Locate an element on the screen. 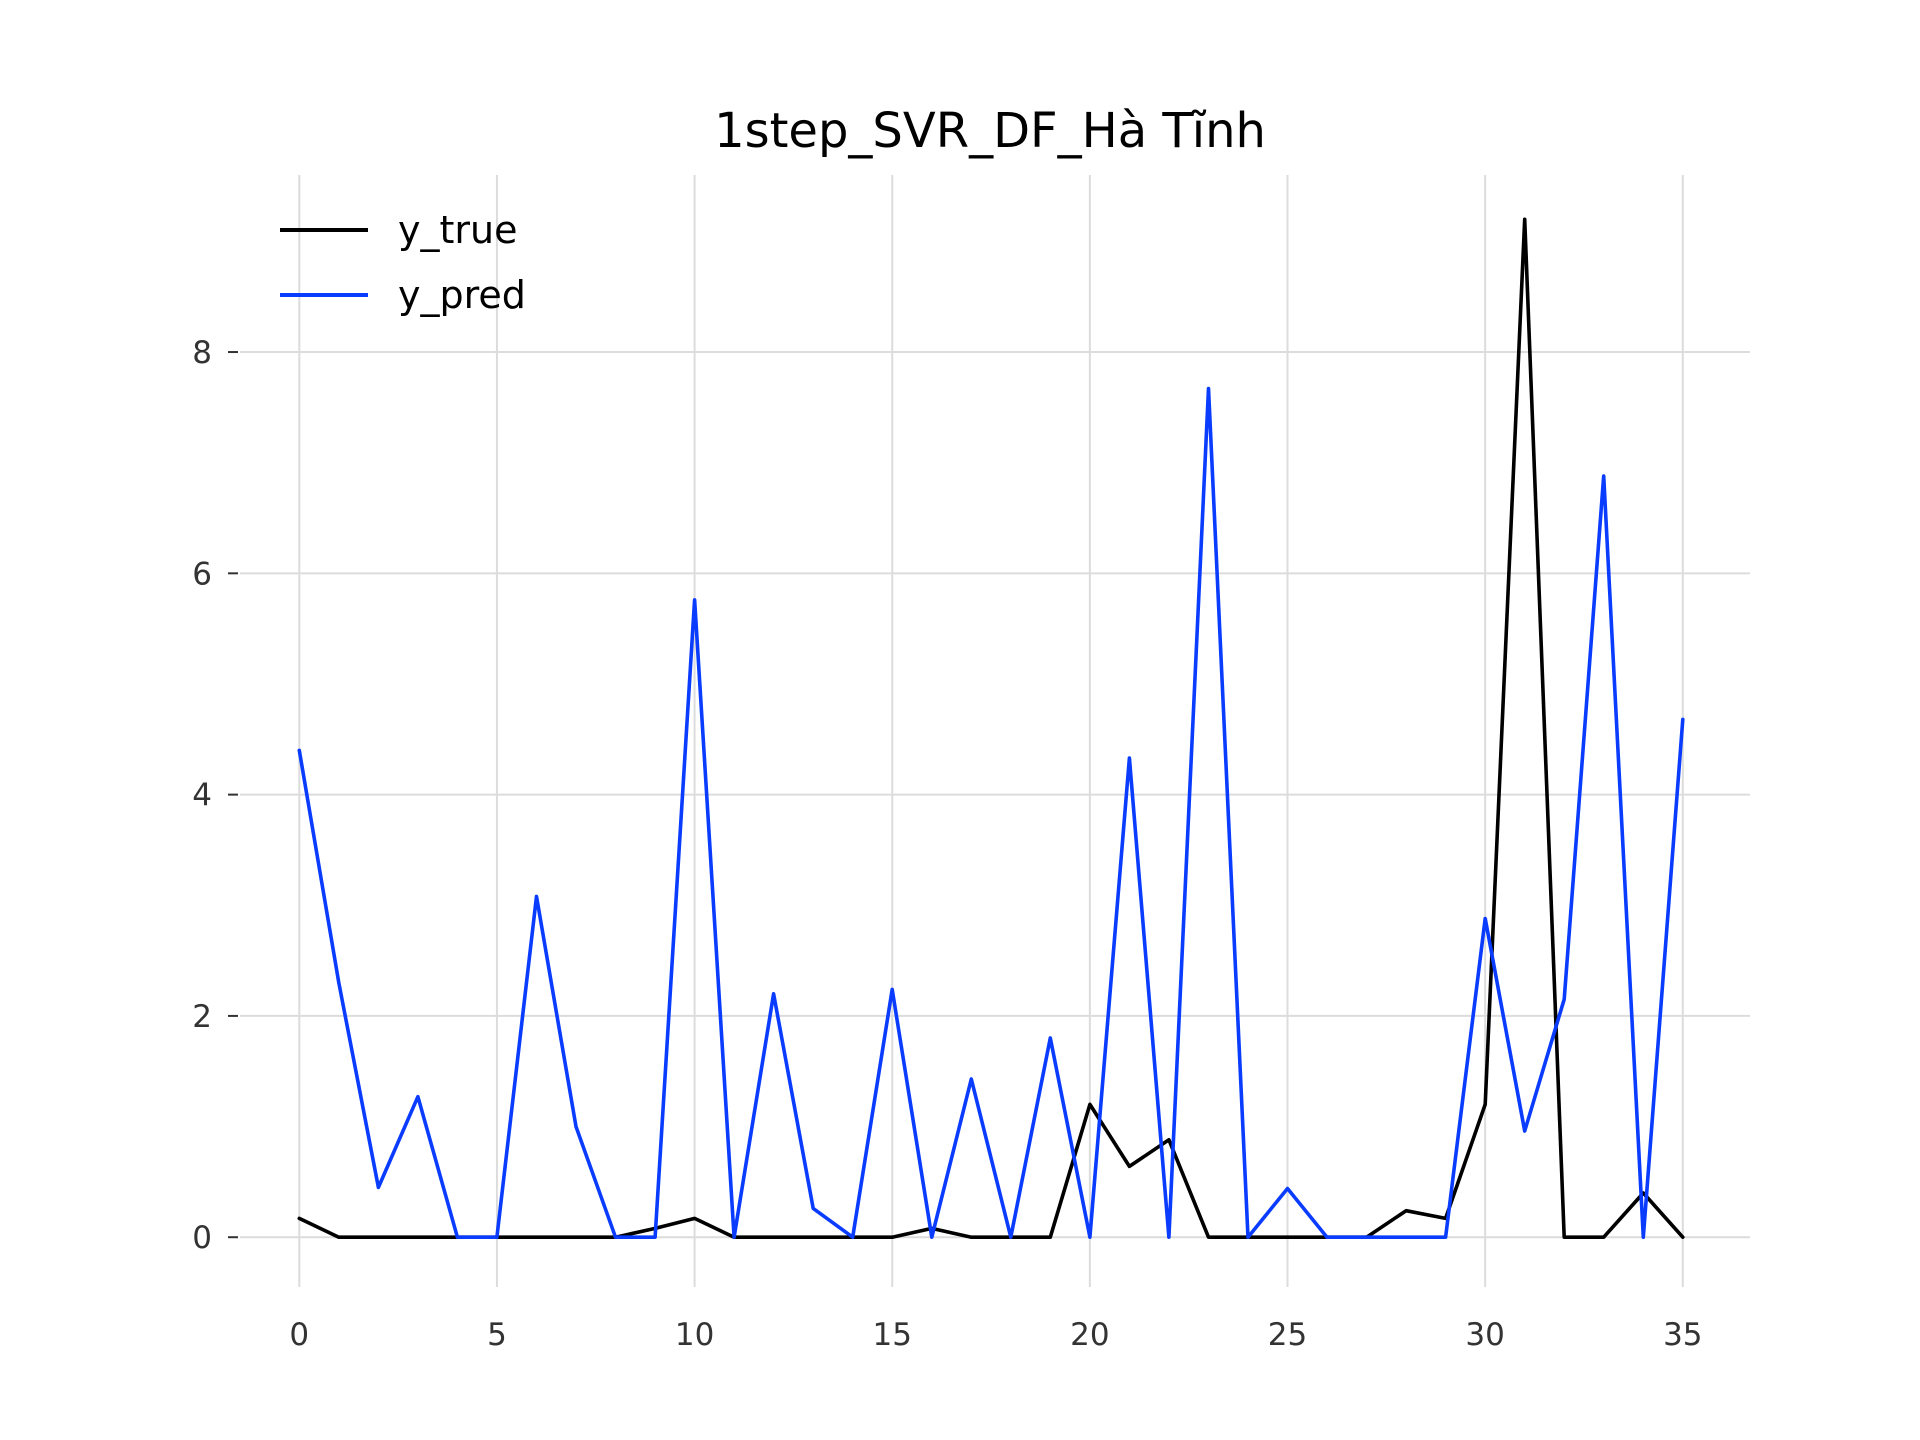 The height and width of the screenshot is (1440, 1920). y-tick-label-4: 4 is located at coordinates (202, 796).